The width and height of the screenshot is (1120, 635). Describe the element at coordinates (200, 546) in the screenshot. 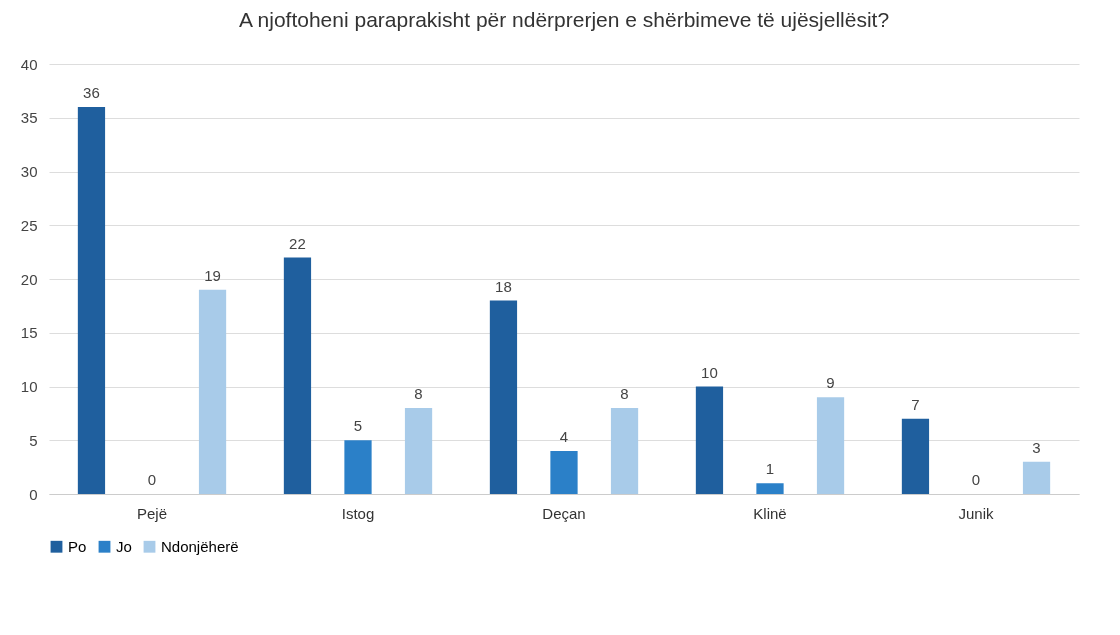

I see `legend-label: Ndonjëherë` at that location.